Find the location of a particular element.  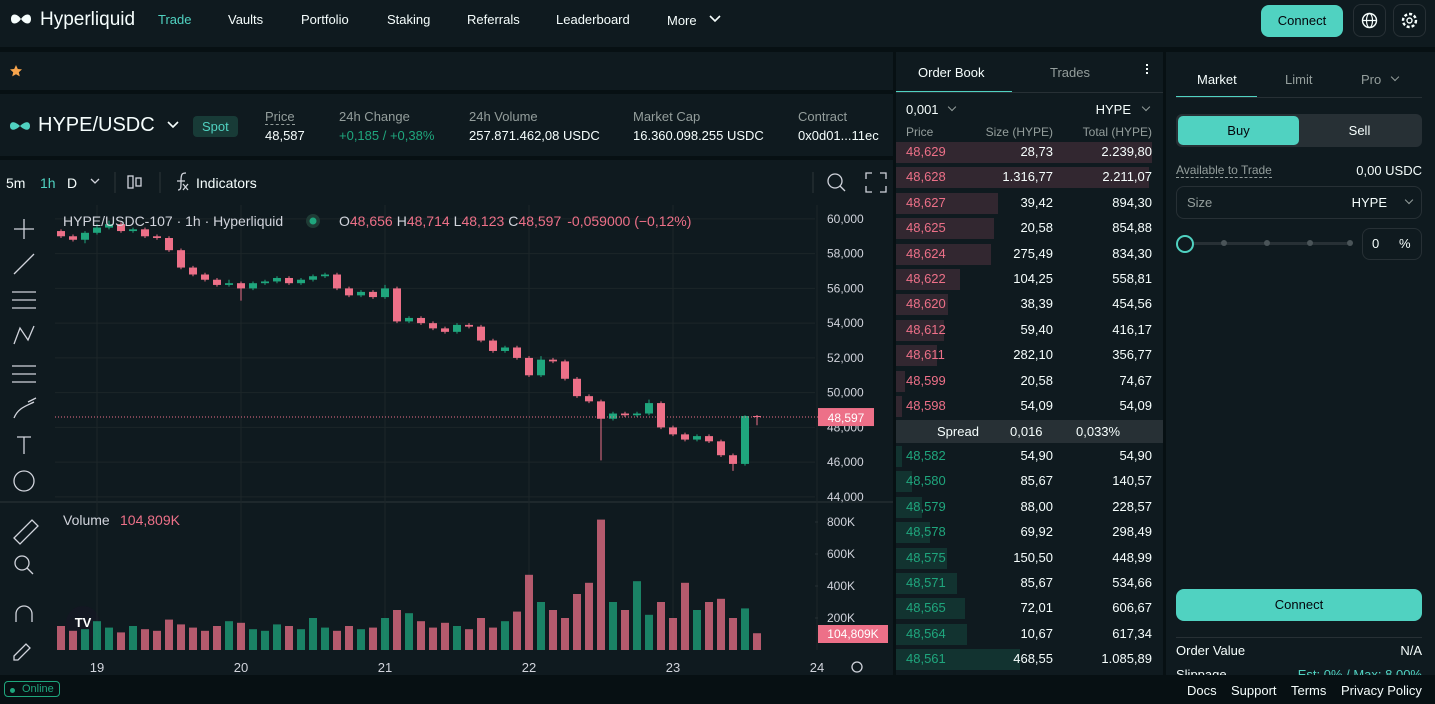

price: 48,582 is located at coordinates (926, 455).